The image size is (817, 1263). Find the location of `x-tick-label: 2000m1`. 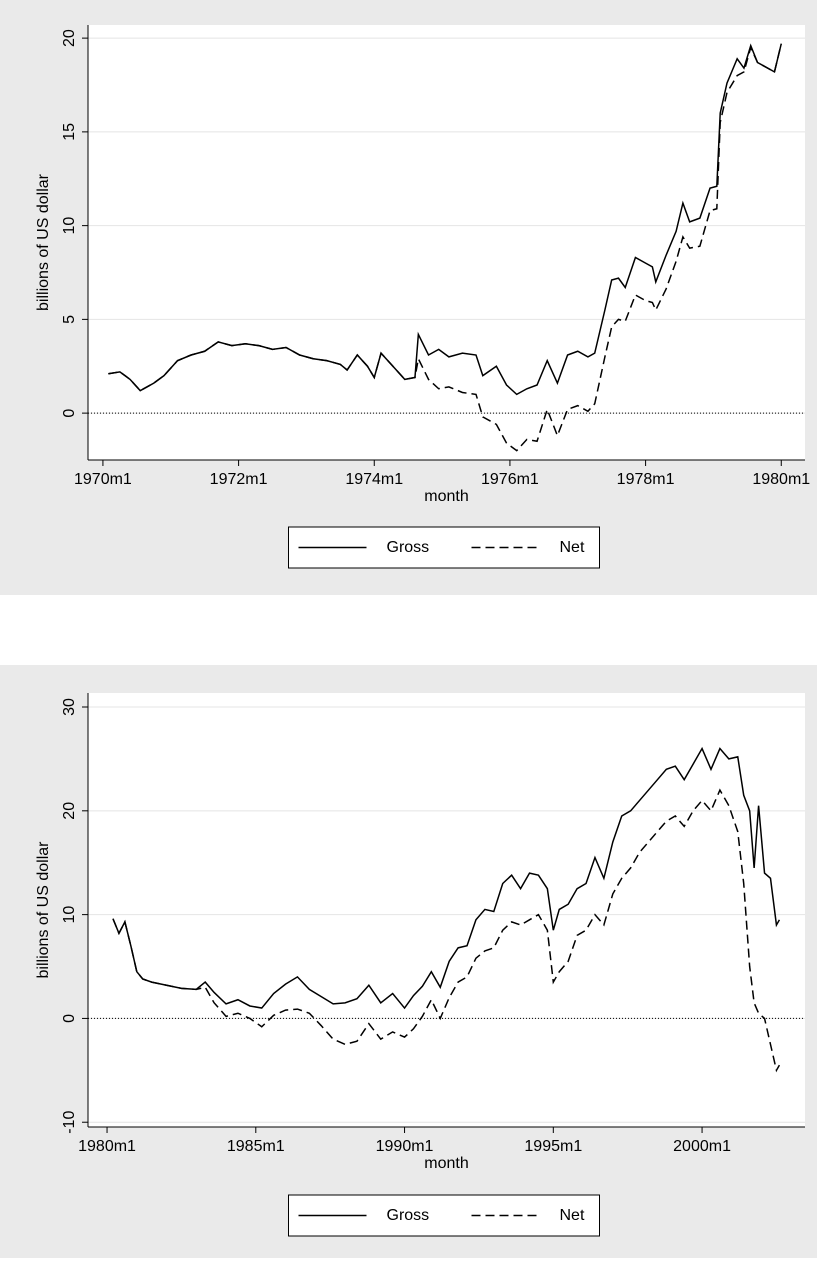

x-tick-label: 2000m1 is located at coordinates (702, 1146).